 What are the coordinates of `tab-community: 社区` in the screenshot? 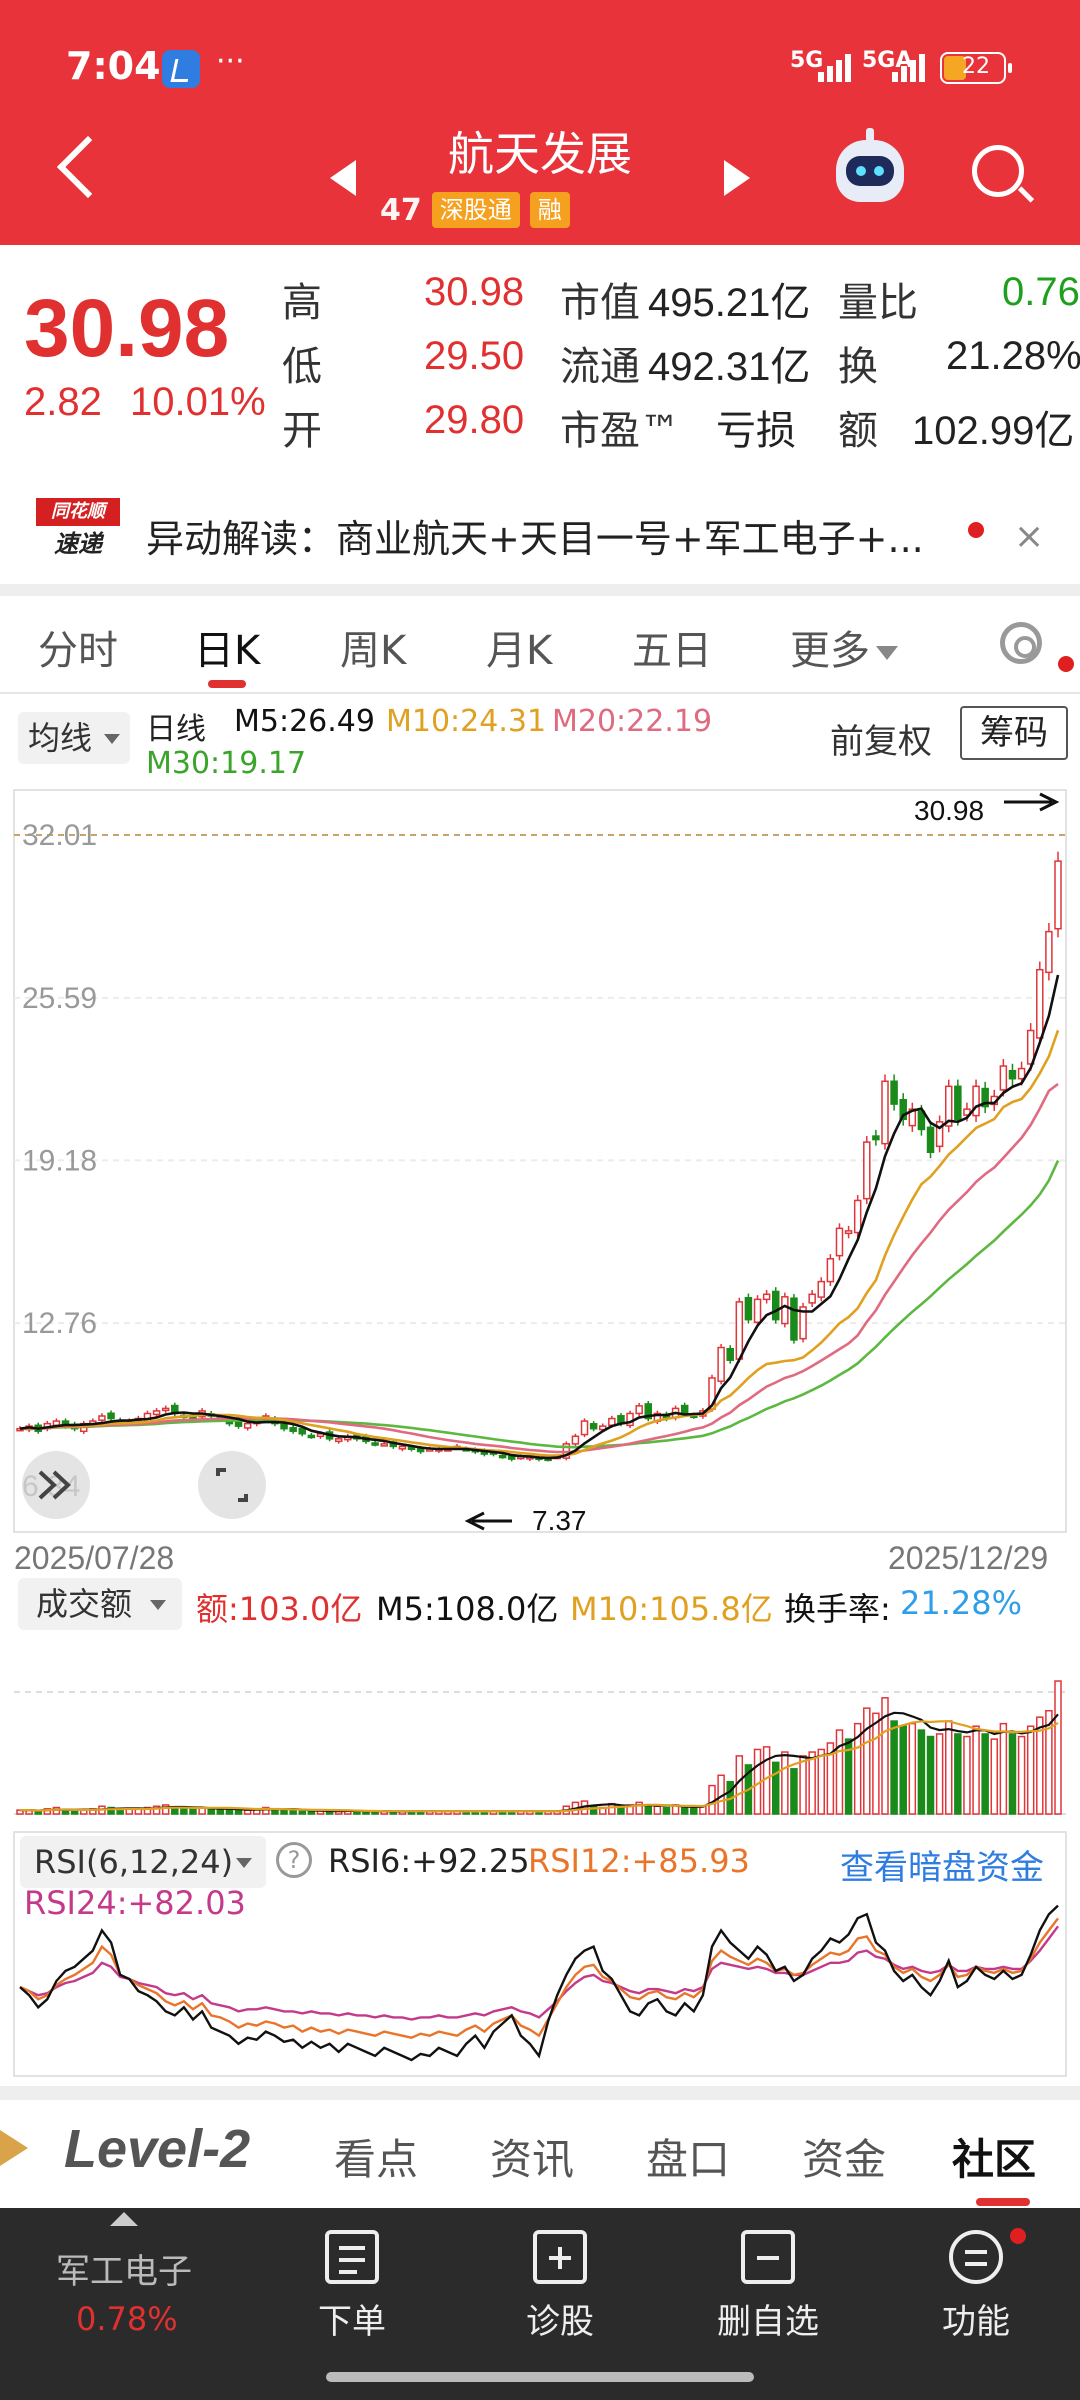 It's located at (994, 2159).